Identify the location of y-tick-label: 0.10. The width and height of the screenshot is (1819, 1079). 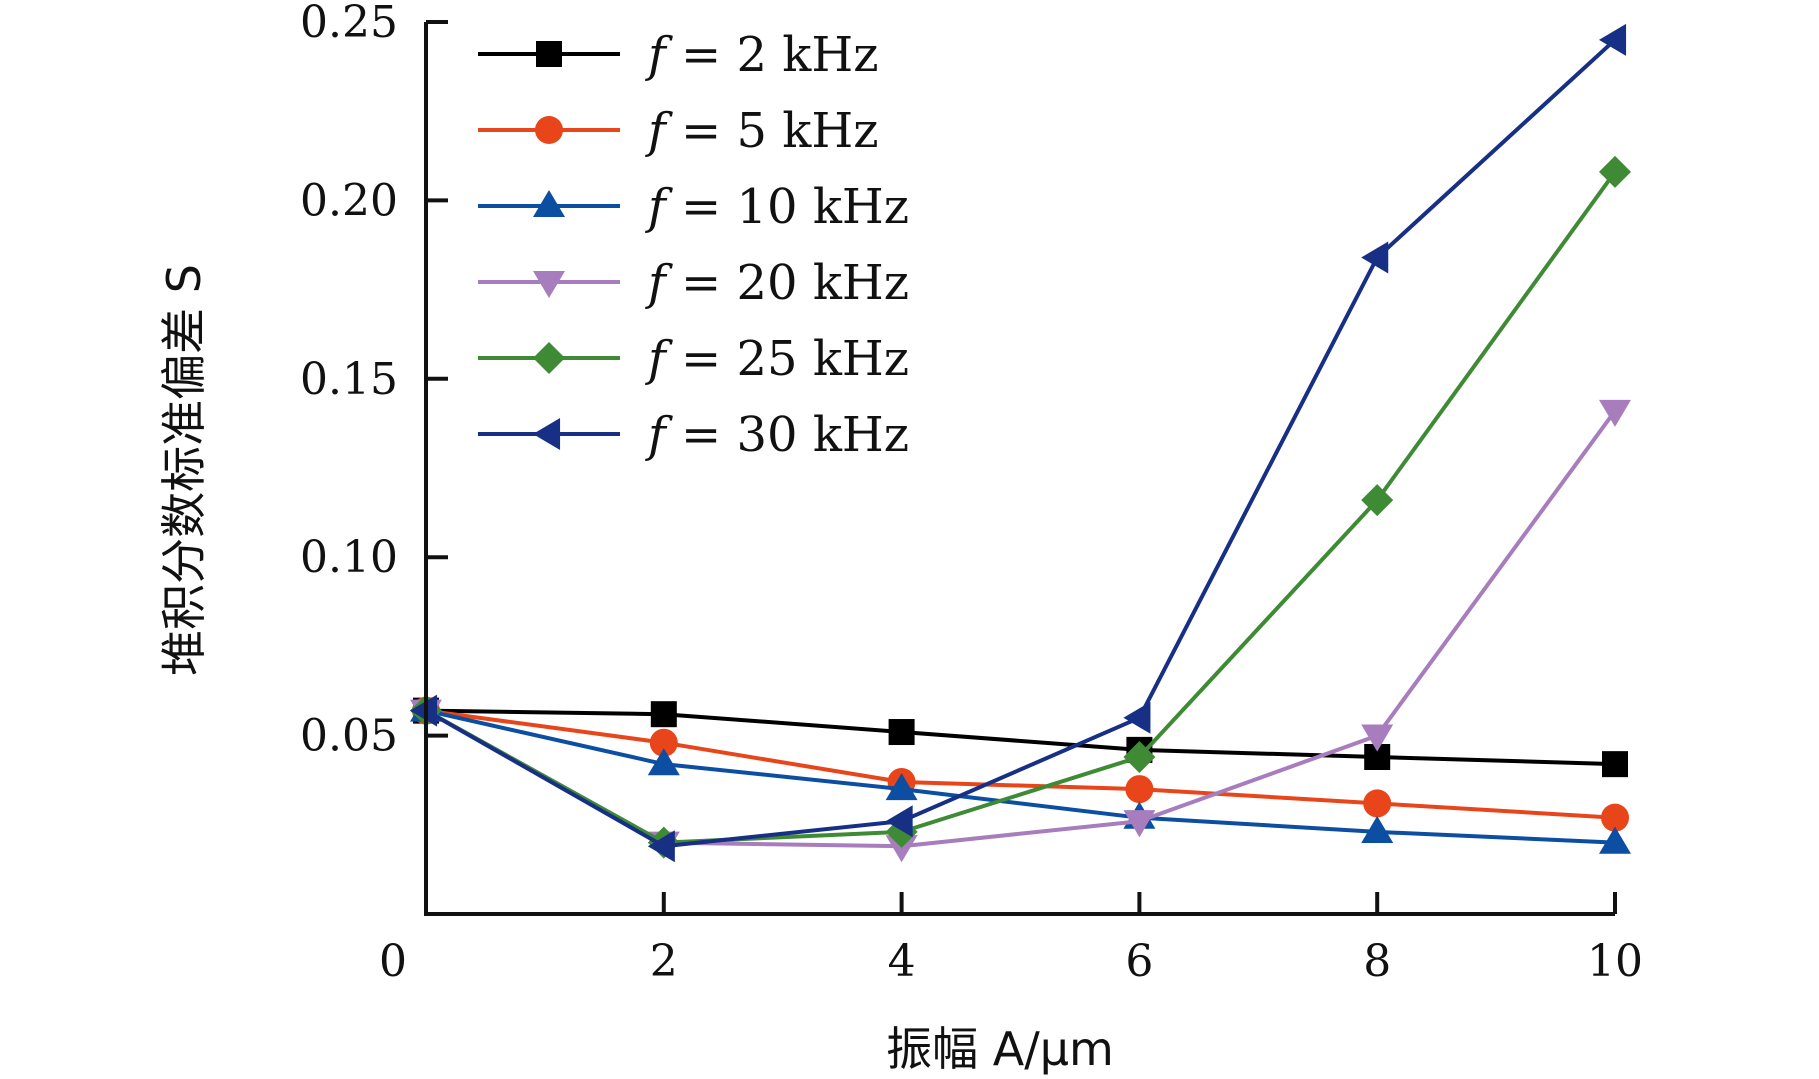
(349, 557).